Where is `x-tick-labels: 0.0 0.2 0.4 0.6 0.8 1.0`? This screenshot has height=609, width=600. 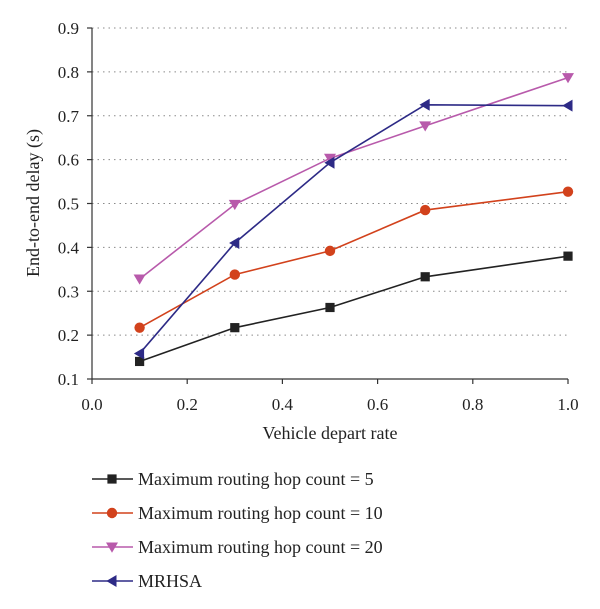 x-tick-labels: 0.0 0.2 0.4 0.6 0.8 1.0 is located at coordinates (329, 404).